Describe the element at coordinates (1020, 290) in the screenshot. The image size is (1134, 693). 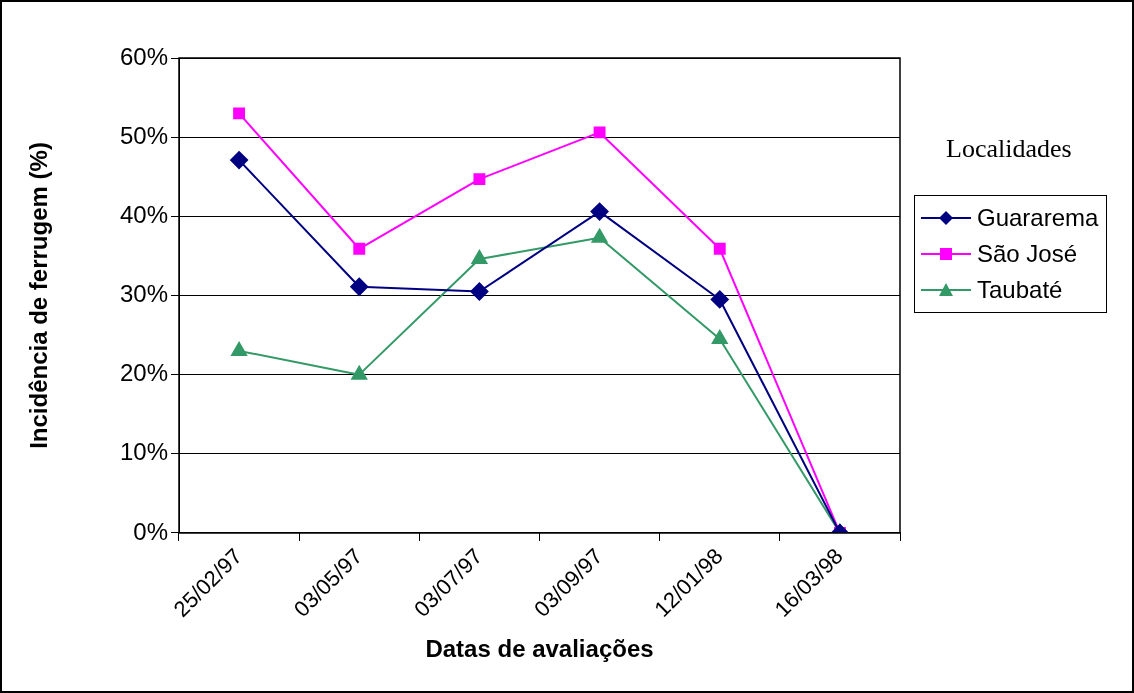
I see `legend-label: Taubaté` at that location.